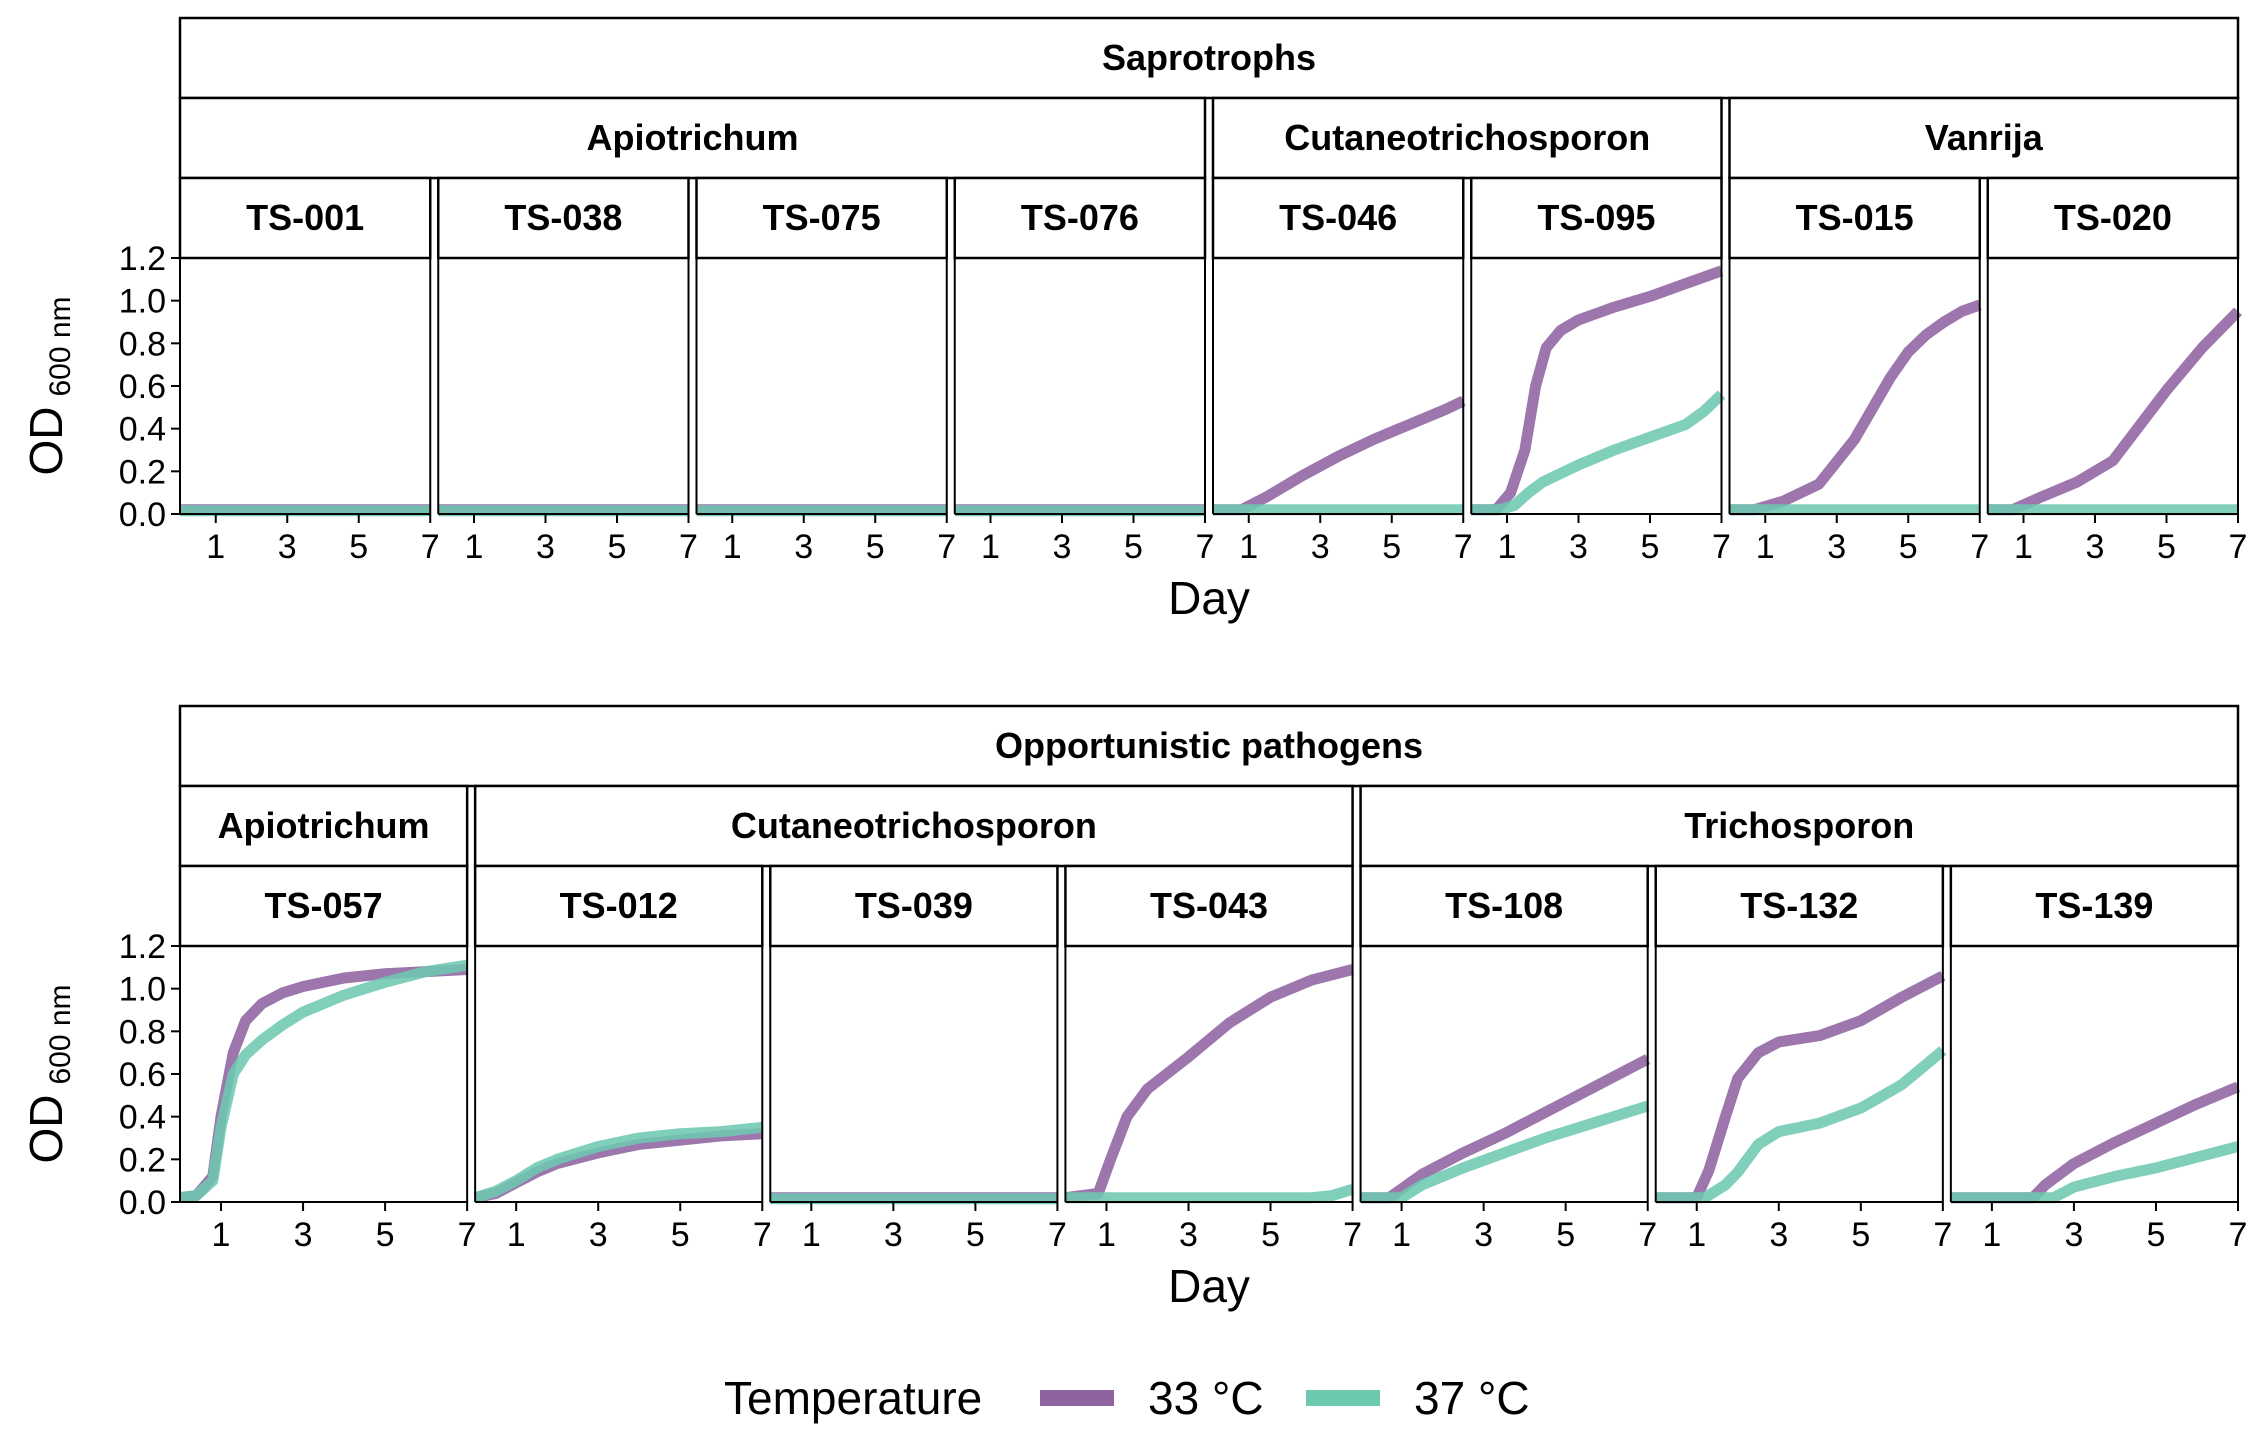 The image size is (2264, 1440). What do you see at coordinates (305, 217) in the screenshot?
I see `strain-strip-label: TS-001` at bounding box center [305, 217].